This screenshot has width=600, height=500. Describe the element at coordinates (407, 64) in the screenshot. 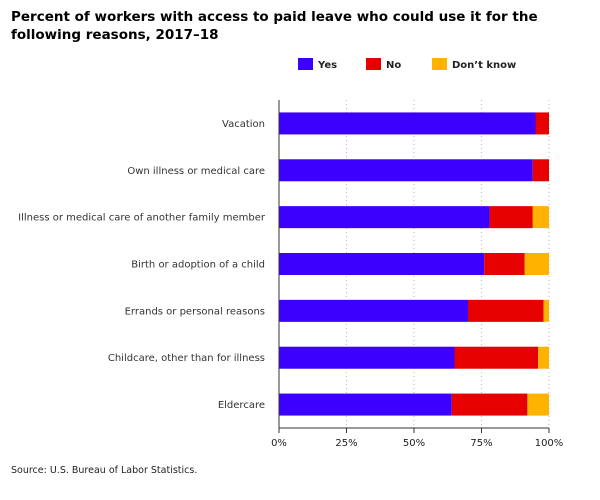

I see `legend: Yes No Don’t know` at that location.